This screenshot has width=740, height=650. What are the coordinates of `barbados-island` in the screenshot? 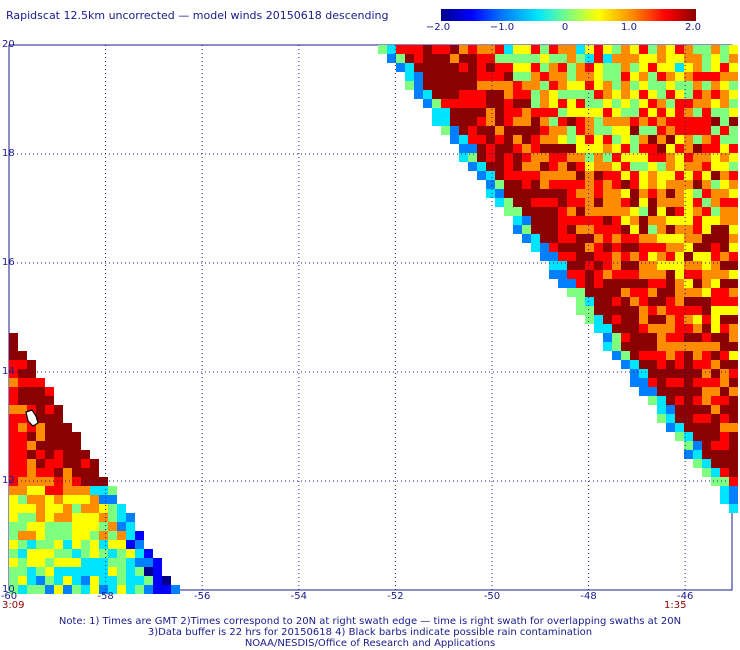 It's located at (32, 418).